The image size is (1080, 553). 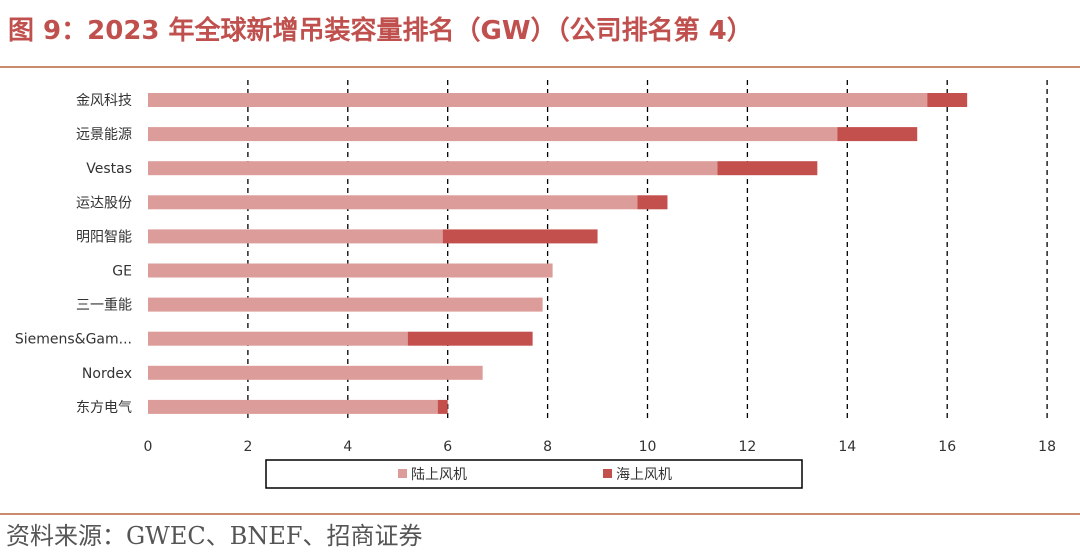 What do you see at coordinates (607, 473) in the screenshot?
I see `legend-swatch-offshore` at bounding box center [607, 473].